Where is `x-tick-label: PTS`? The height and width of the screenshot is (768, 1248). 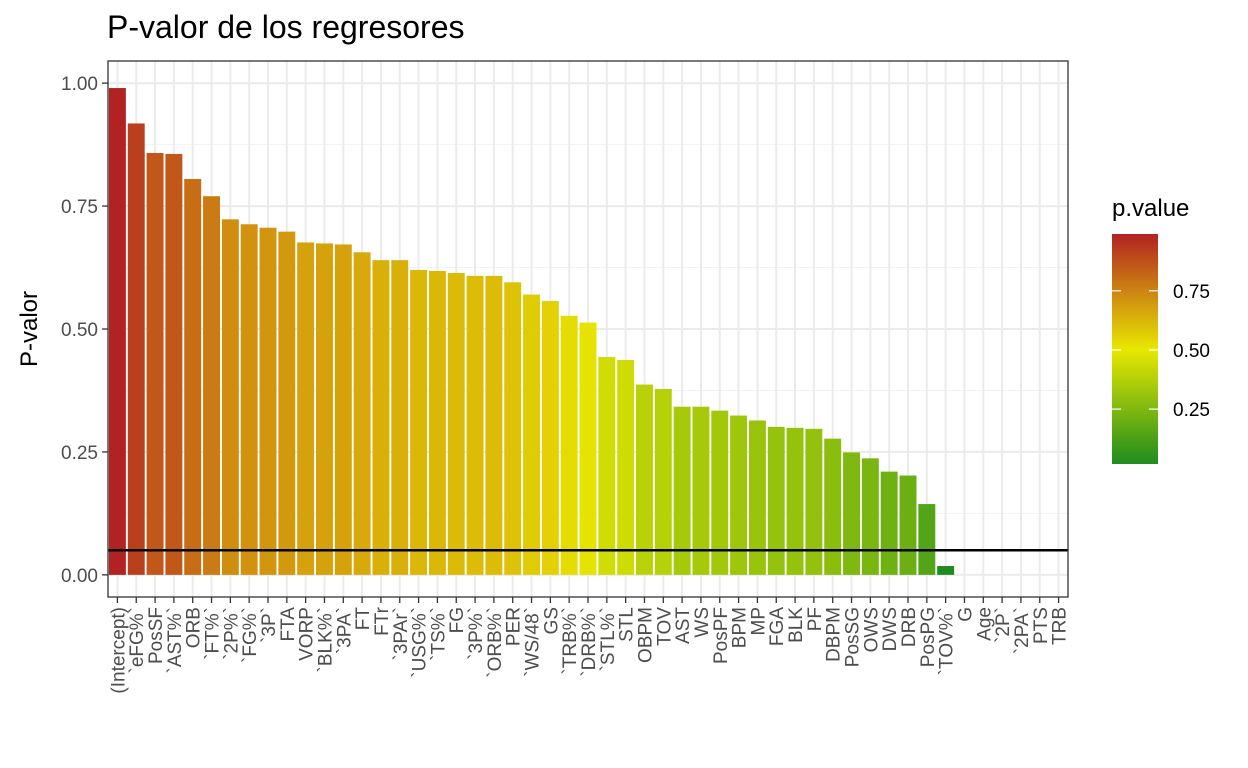 x-tick-label: PTS is located at coordinates (1041, 625).